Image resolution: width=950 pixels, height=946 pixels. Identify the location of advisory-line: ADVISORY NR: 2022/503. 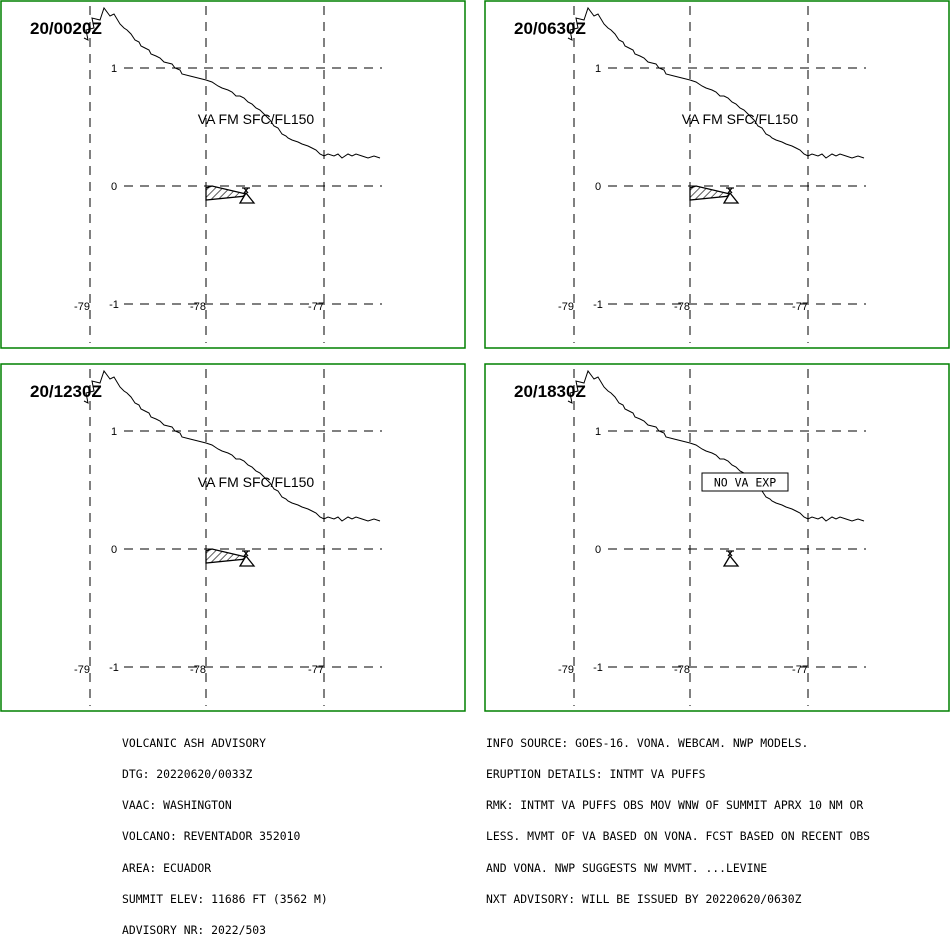
(194, 930).